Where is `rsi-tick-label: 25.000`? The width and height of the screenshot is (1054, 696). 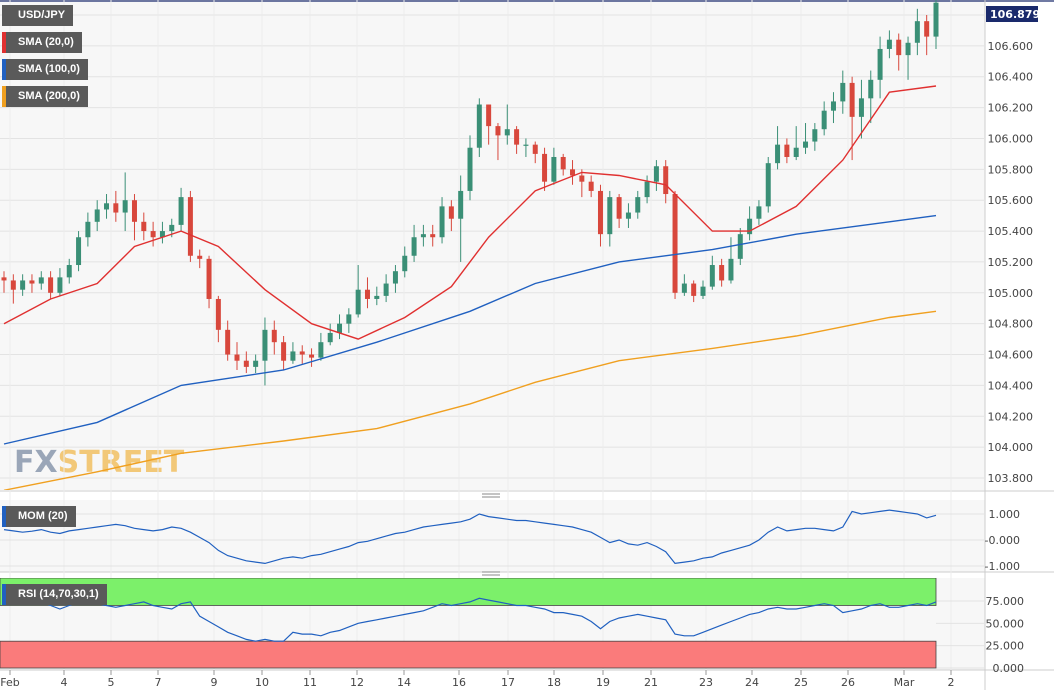
rsi-tick-label: 25.000 is located at coordinates (1005, 646).